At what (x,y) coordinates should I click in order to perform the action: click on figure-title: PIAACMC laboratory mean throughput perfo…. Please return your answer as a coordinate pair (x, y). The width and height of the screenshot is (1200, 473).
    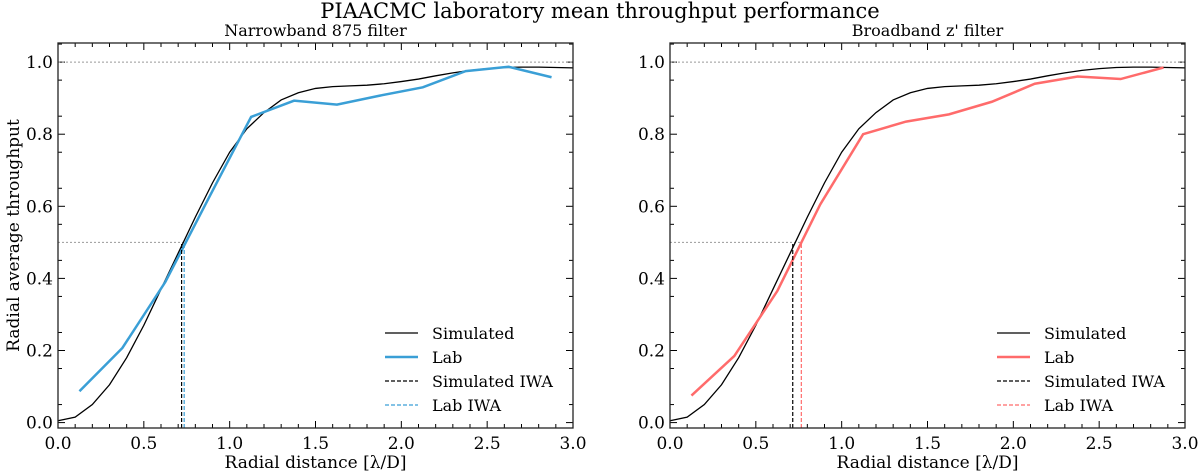
    Looking at the image, I should click on (599, 11).